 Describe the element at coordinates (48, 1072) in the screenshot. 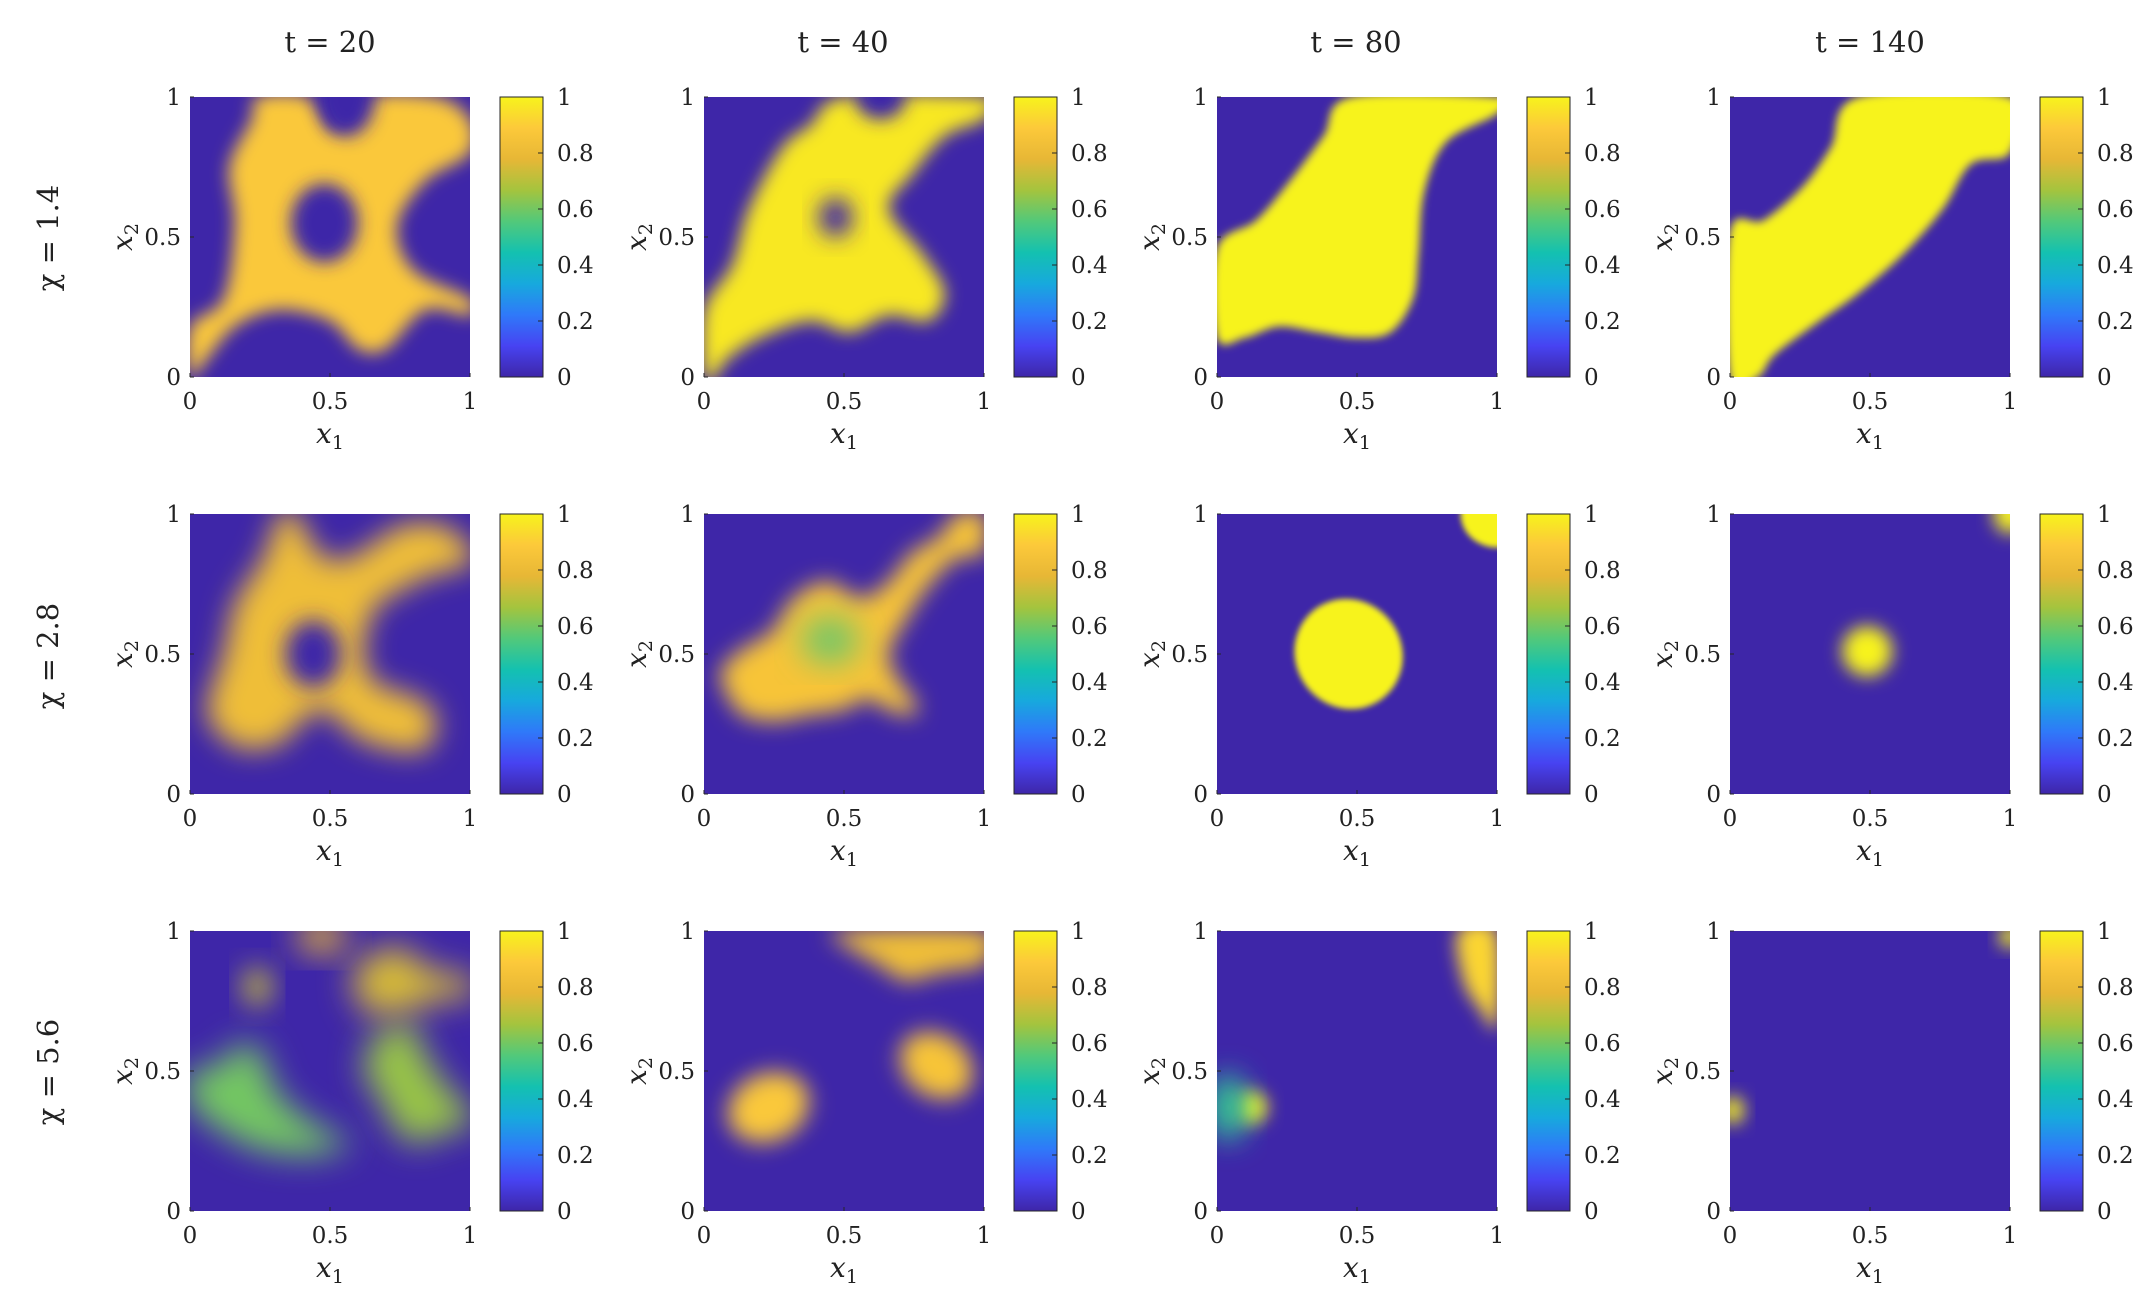

I see `row-label: χ = 5.6` at that location.